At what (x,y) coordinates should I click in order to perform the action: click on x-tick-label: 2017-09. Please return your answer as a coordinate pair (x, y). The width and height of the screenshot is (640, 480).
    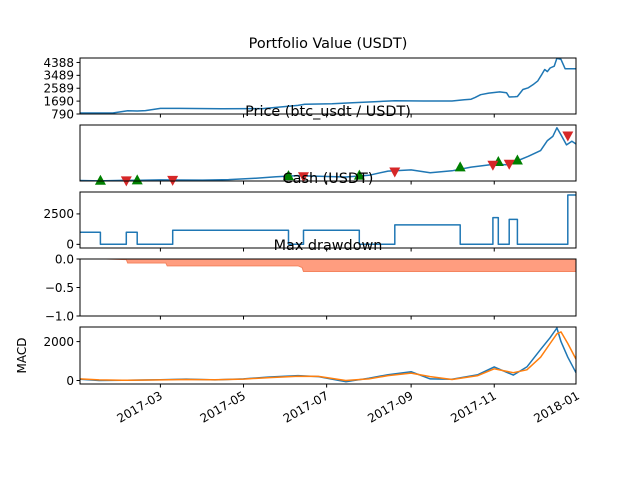
    Looking at the image, I should click on (390, 406).